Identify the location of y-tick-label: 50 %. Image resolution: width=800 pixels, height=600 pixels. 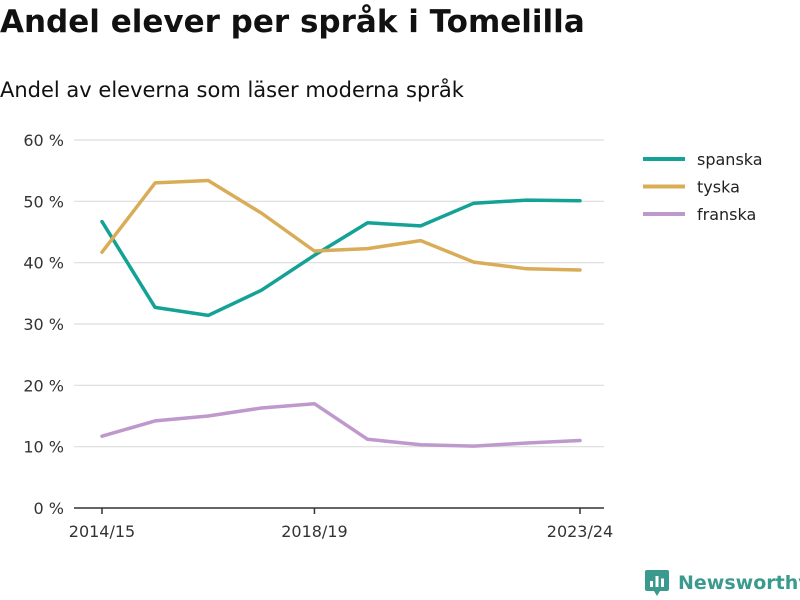
(43, 201).